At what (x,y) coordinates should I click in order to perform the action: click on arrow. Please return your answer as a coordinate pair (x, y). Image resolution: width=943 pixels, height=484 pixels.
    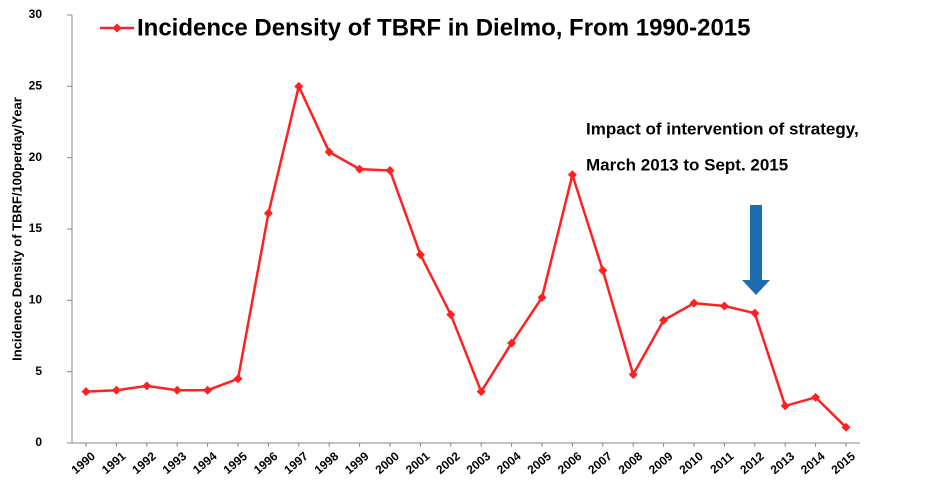
    Looking at the image, I should click on (756, 250).